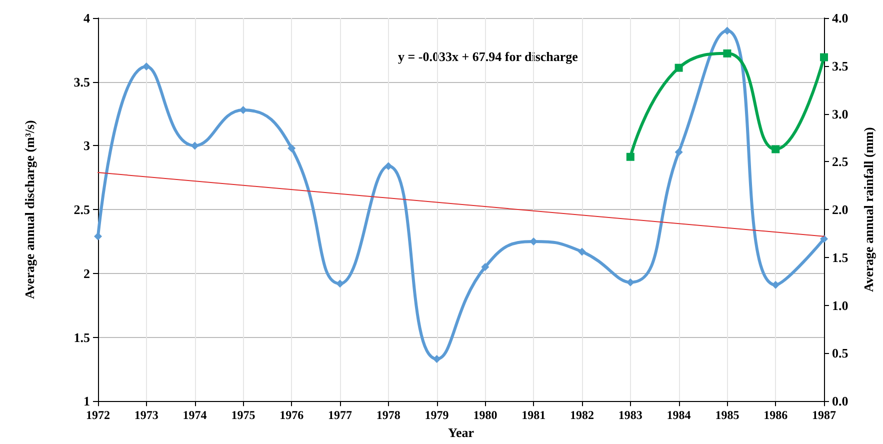  What do you see at coordinates (840, 401) in the screenshot?
I see `y2-tick-label: 0.0` at bounding box center [840, 401].